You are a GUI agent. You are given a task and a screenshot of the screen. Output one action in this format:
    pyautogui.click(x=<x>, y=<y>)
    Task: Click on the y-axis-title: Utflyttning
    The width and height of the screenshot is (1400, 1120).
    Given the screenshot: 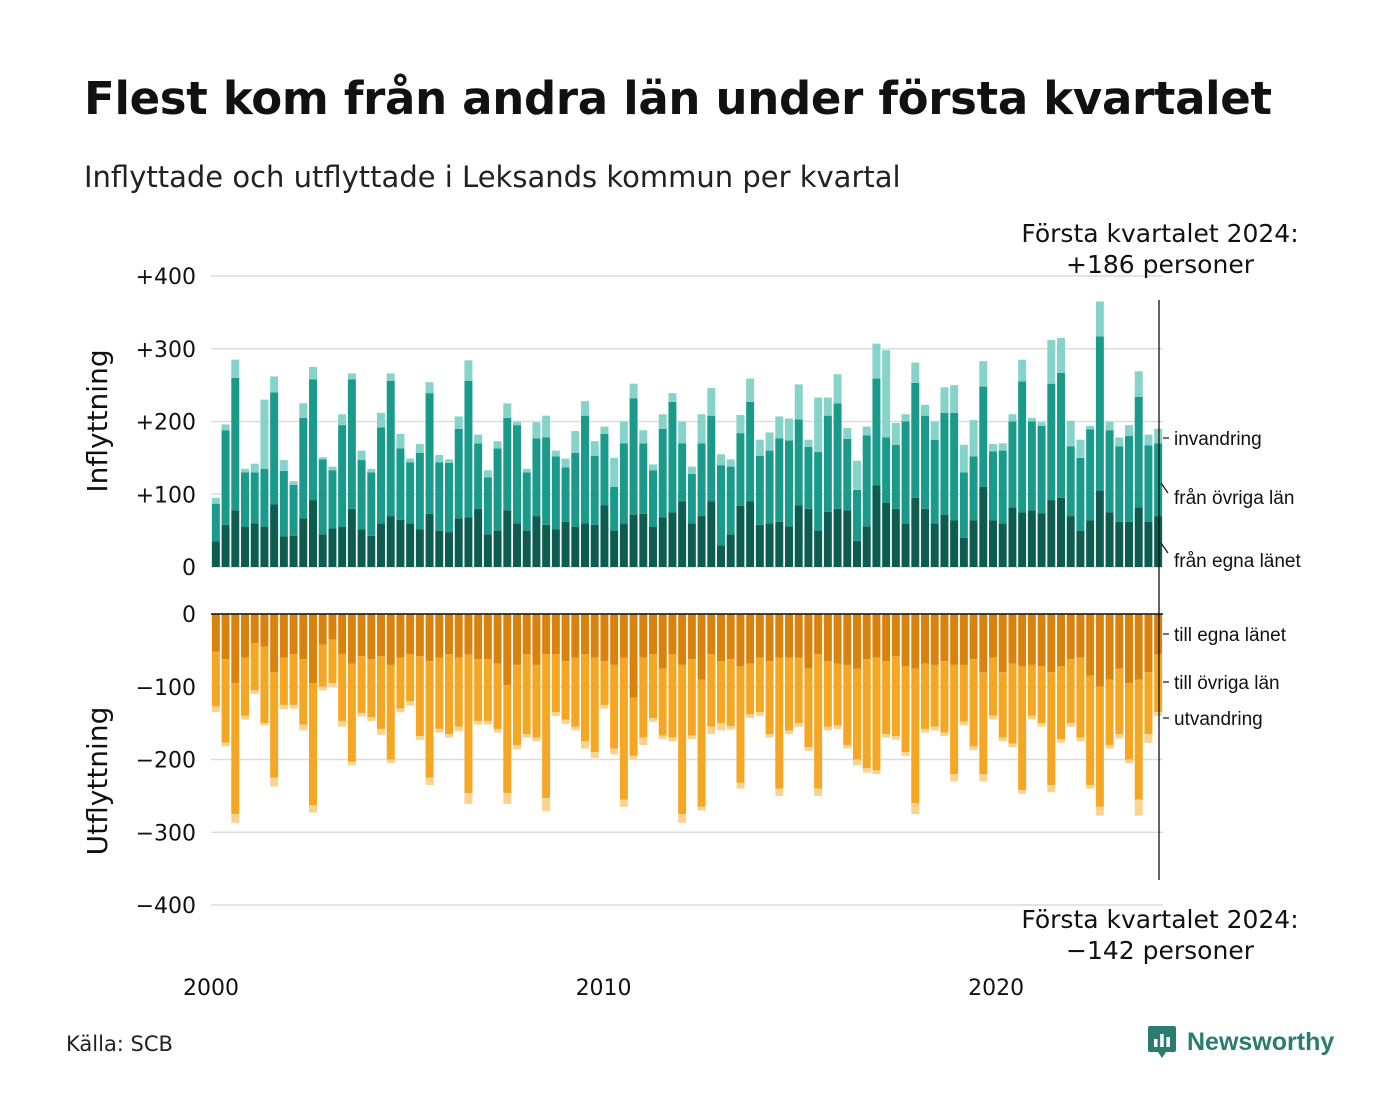 What is the action you would take?
    pyautogui.click(x=97, y=781)
    